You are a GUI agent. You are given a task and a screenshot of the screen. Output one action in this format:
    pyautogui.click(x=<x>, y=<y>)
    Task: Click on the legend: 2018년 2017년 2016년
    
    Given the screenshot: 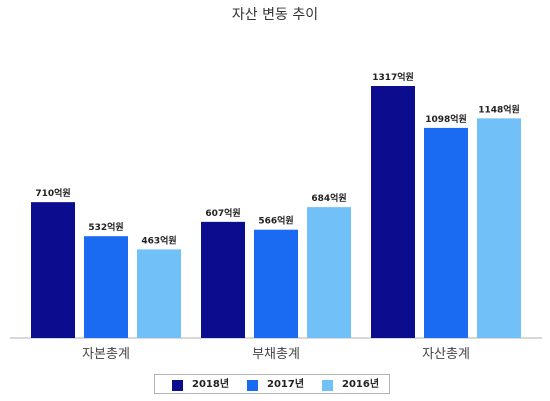 What is the action you would take?
    pyautogui.click(x=272, y=384)
    